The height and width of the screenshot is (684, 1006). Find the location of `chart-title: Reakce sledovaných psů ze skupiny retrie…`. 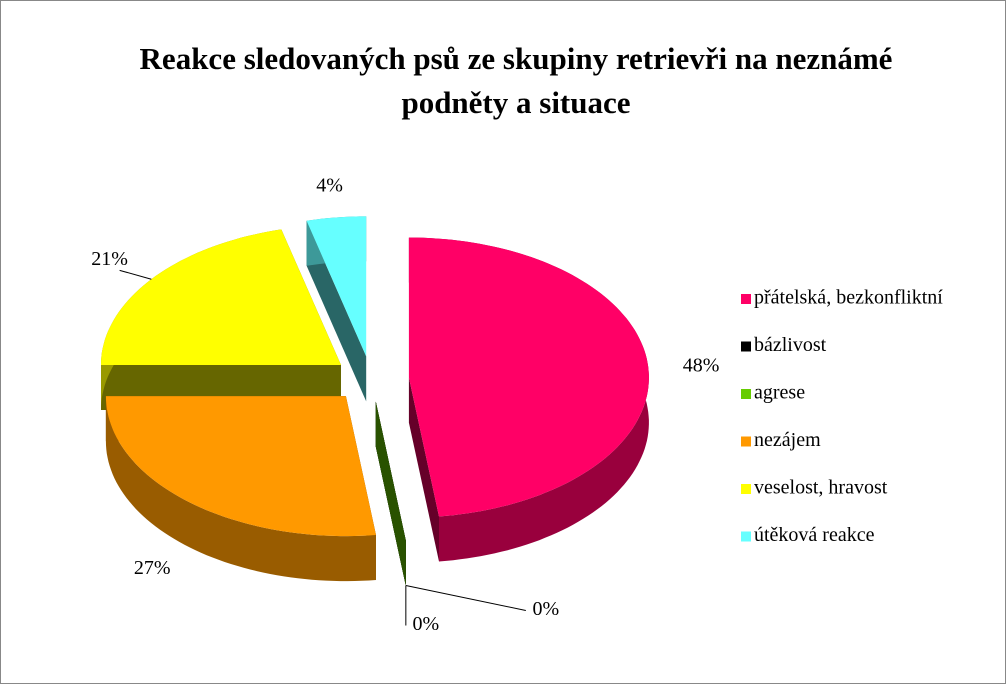

chart-title: Reakce sledovaných psů ze skupiny retrie… is located at coordinates (516, 80).